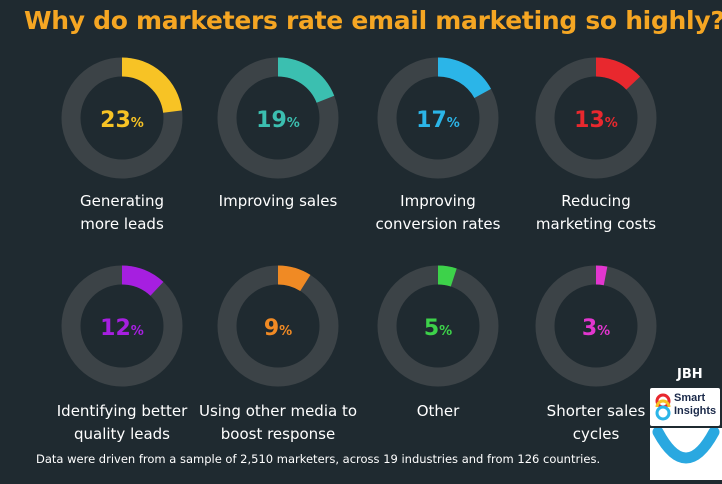 Image resolution: width=722 pixels, height=484 pixels. What do you see at coordinates (152, 85) in the screenshot?
I see `donut-slice-generating-more-leads` at bounding box center [152, 85].